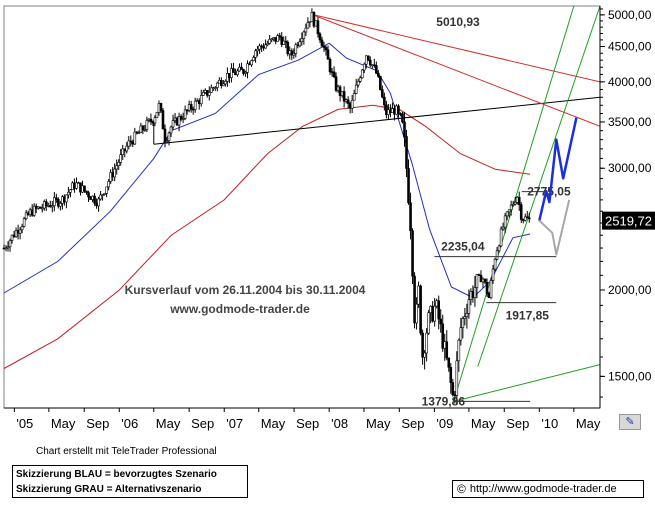  Describe the element at coordinates (273, 423) in the screenshot. I see `x-tick-label: May` at that location.